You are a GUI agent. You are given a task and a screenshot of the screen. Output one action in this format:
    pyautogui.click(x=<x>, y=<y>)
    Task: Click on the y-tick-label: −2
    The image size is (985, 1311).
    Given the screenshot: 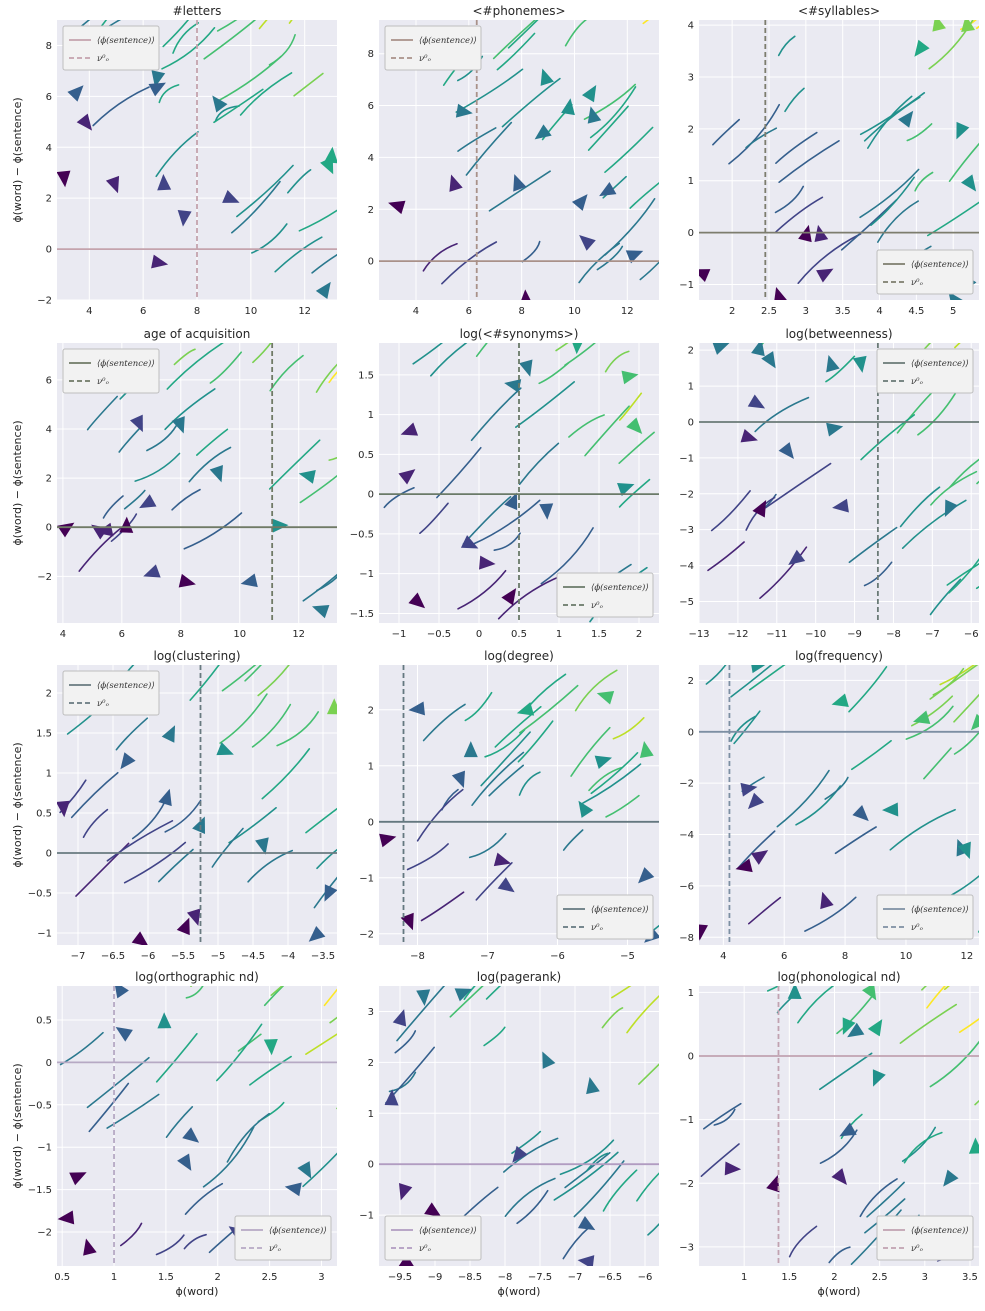 What is the action you would take?
    pyautogui.click(x=44, y=577)
    